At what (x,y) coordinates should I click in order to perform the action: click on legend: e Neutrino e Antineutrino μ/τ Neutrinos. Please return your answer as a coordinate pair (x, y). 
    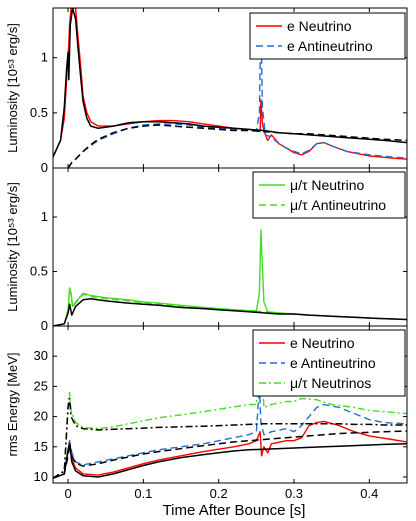
    Looking at the image, I should click on (329, 363).